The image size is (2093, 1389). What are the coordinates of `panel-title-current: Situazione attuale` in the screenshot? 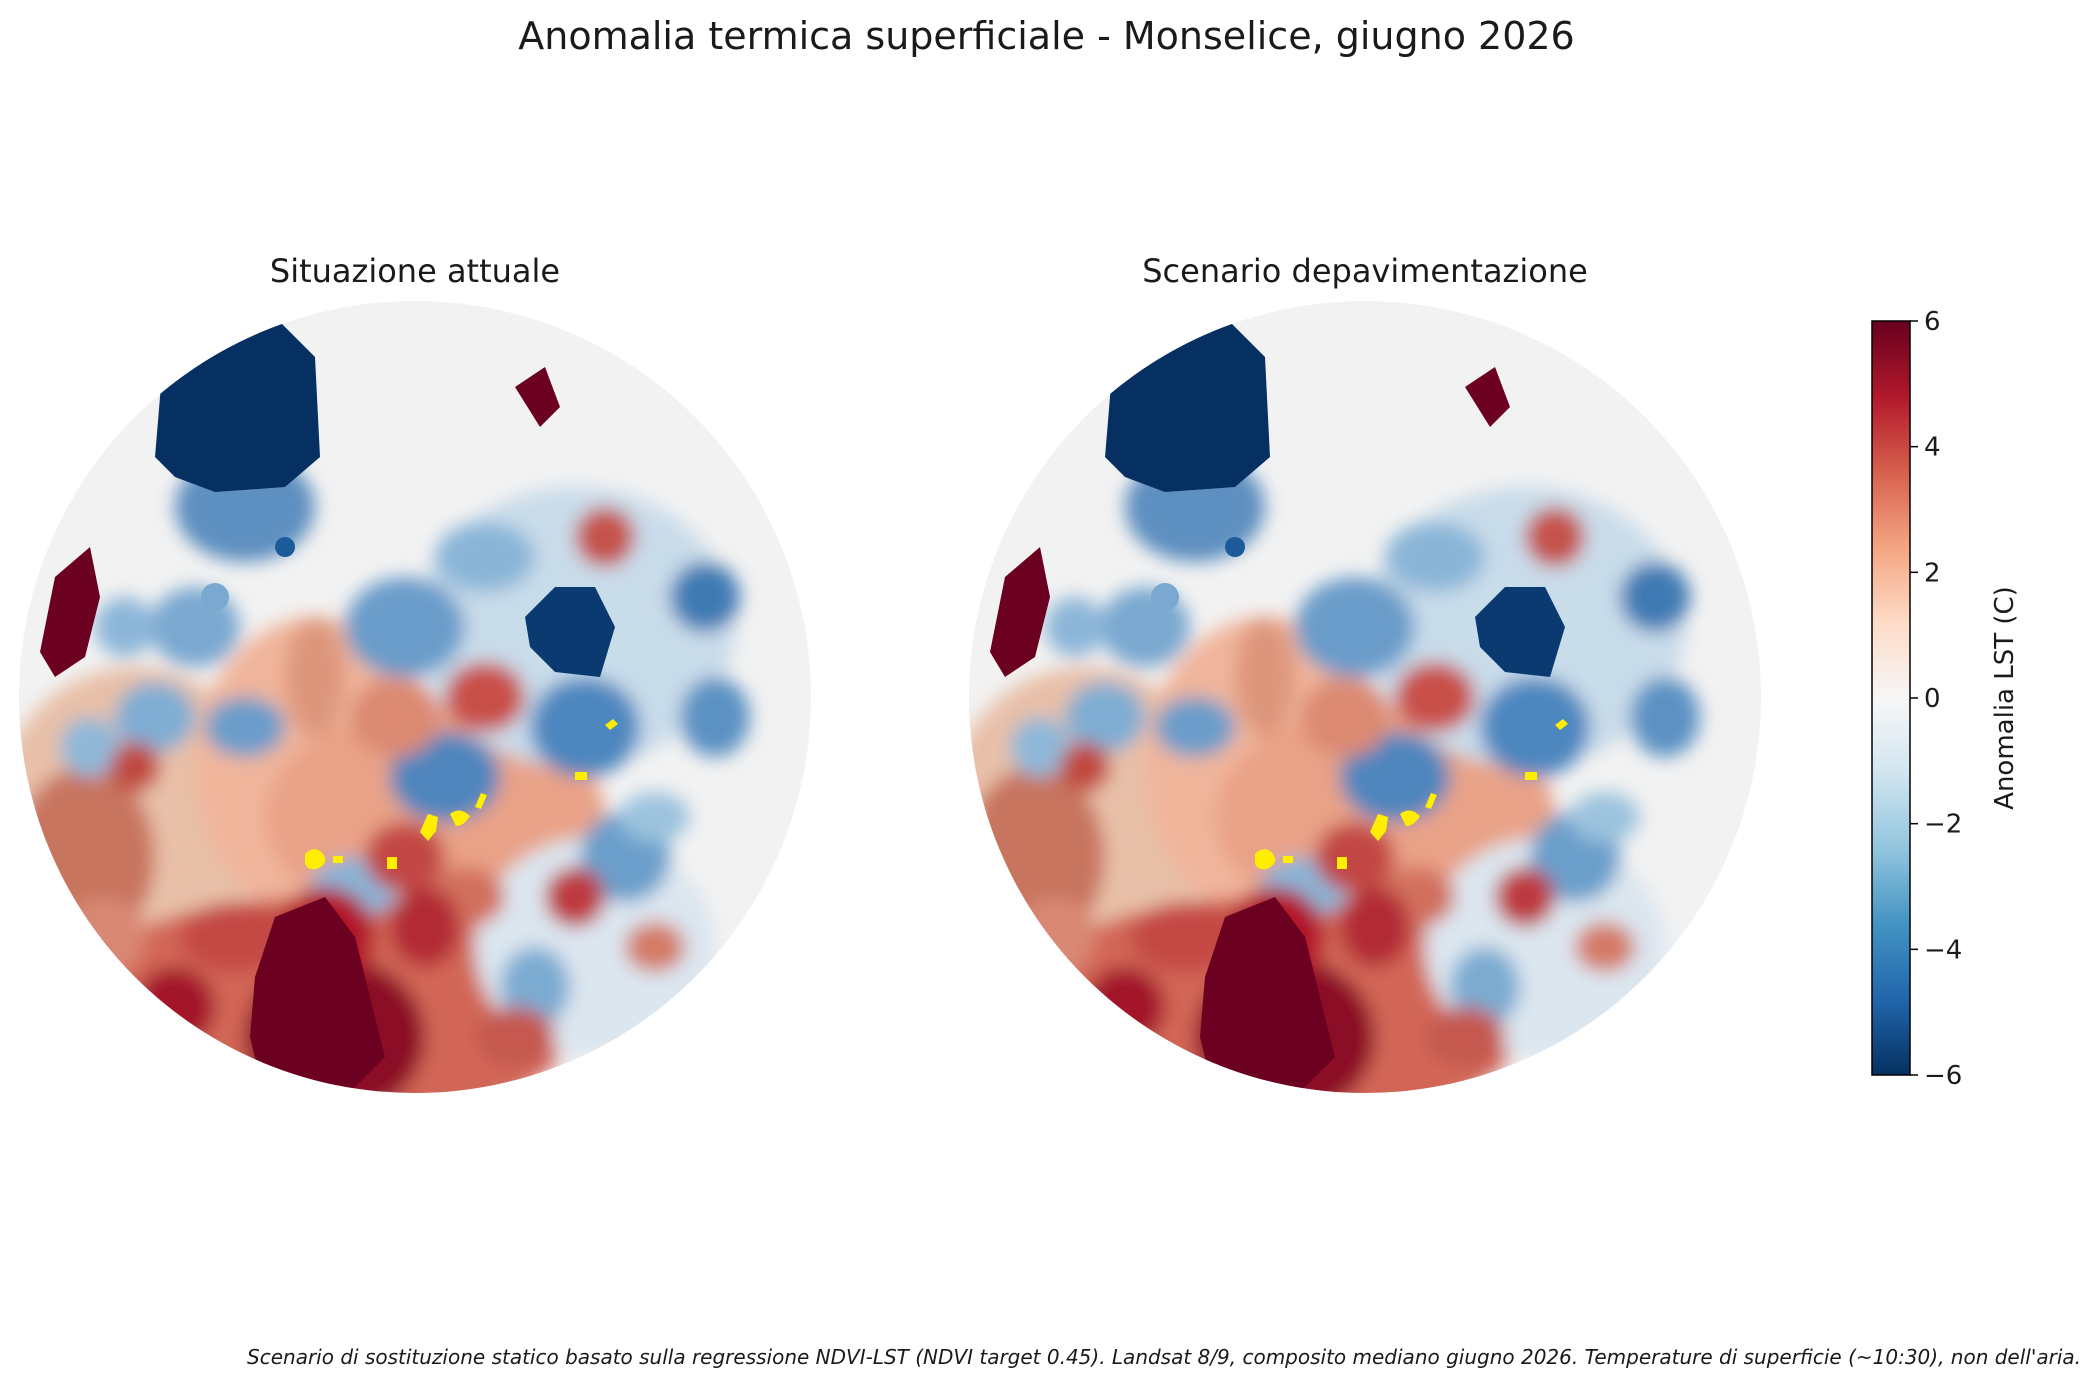 It's located at (415, 271).